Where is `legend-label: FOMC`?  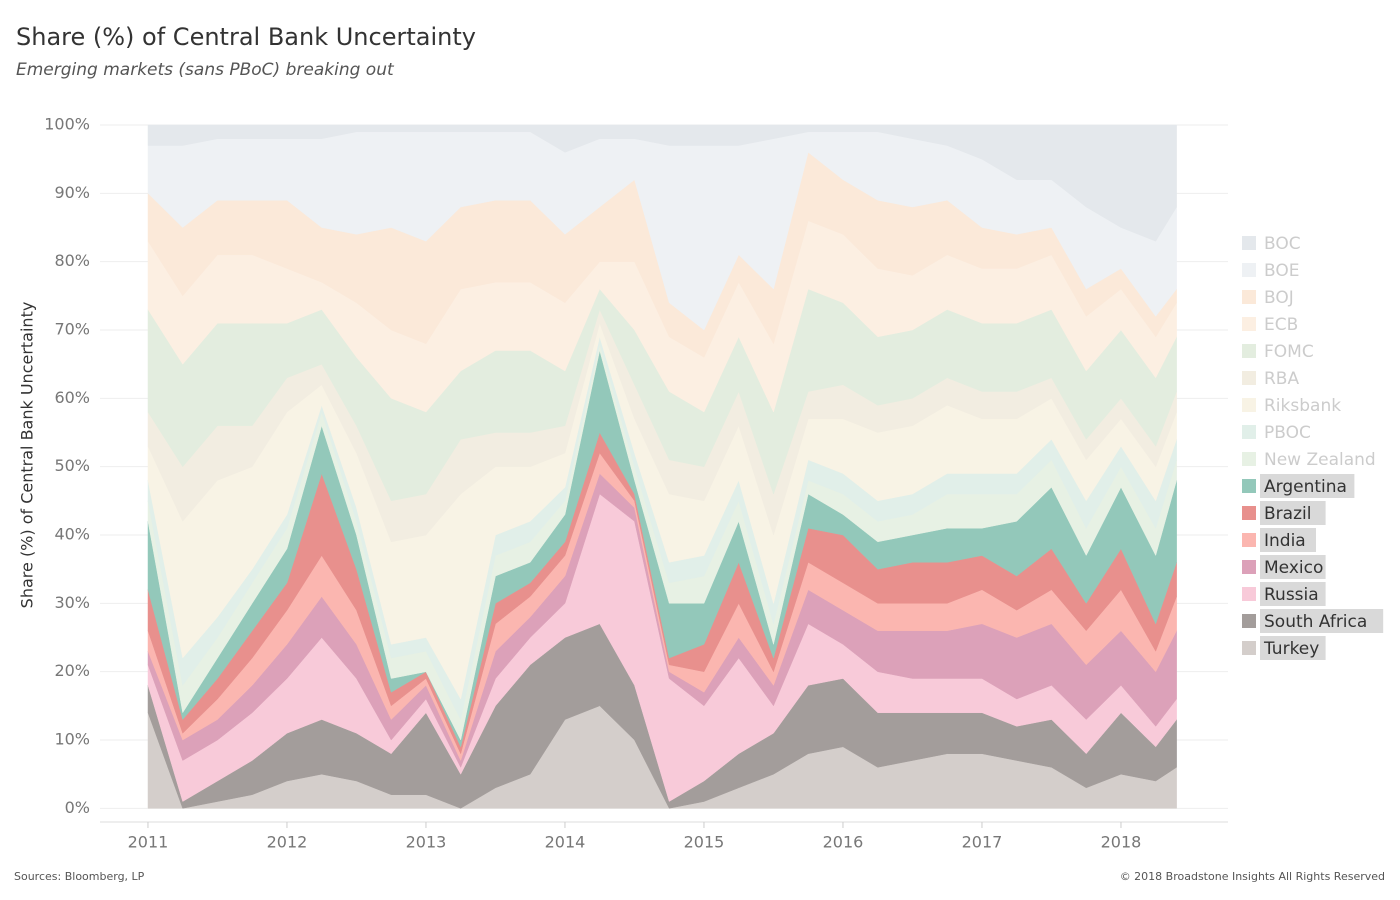
legend-label: FOMC is located at coordinates (1289, 352).